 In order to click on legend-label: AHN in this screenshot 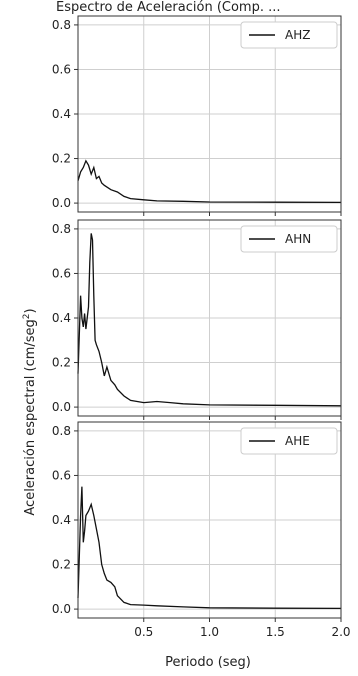, I will do `click(298, 239)`.